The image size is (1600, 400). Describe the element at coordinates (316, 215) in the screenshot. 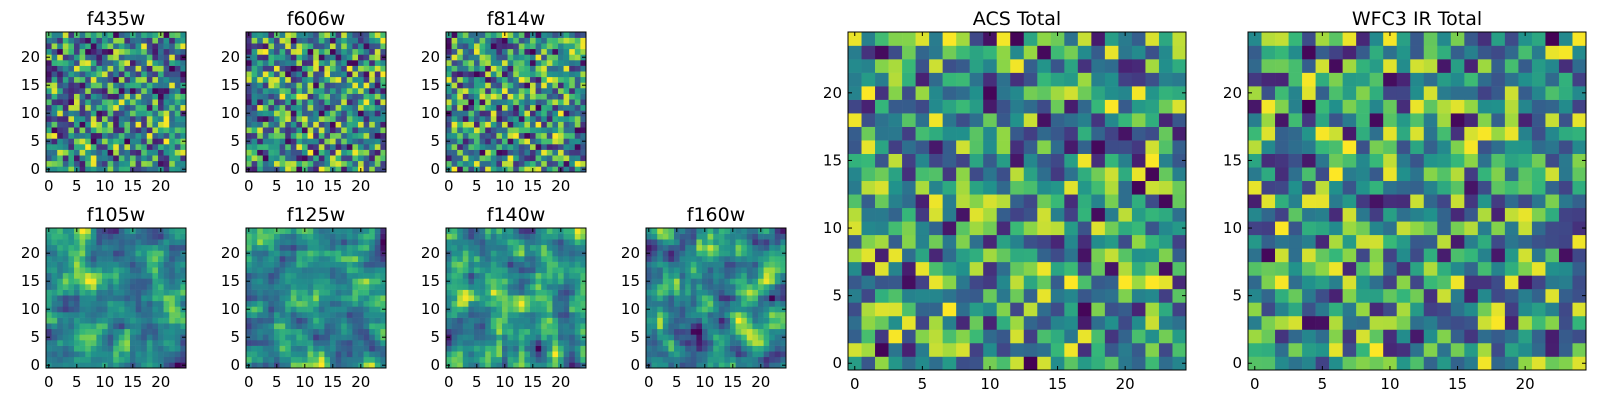

I see `panel-title: f125w` at that location.